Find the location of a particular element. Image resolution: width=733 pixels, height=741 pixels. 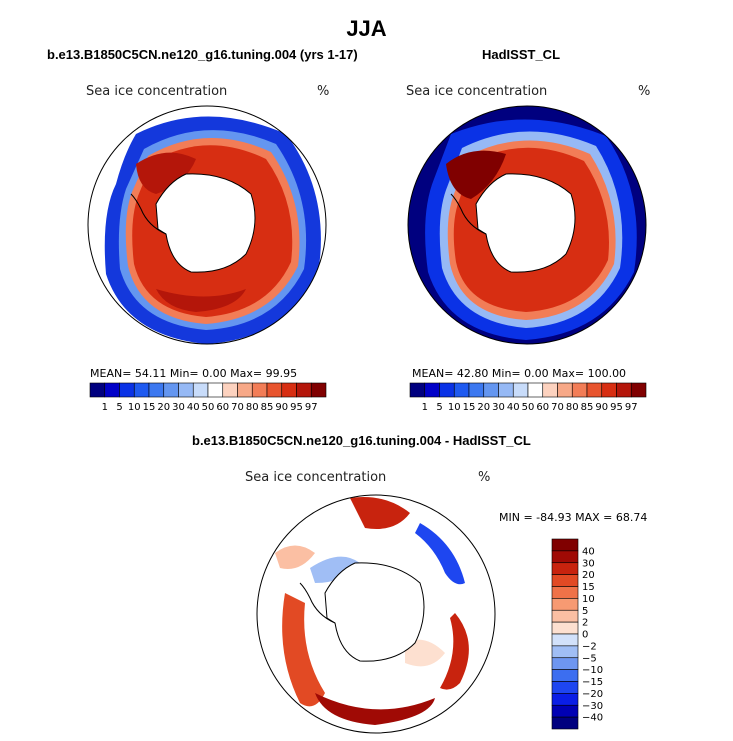

colorbar-tick-label: 2 is located at coordinates (585, 623).